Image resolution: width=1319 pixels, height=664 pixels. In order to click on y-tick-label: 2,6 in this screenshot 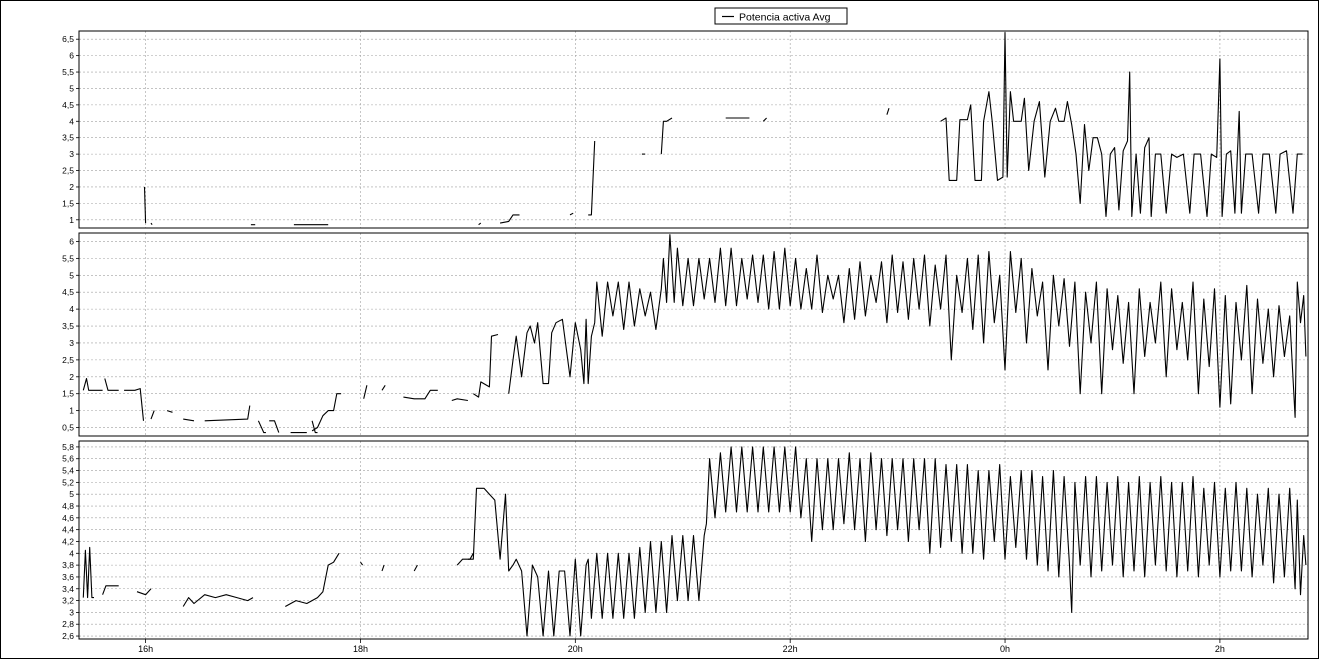, I will do `click(68, 636)`.